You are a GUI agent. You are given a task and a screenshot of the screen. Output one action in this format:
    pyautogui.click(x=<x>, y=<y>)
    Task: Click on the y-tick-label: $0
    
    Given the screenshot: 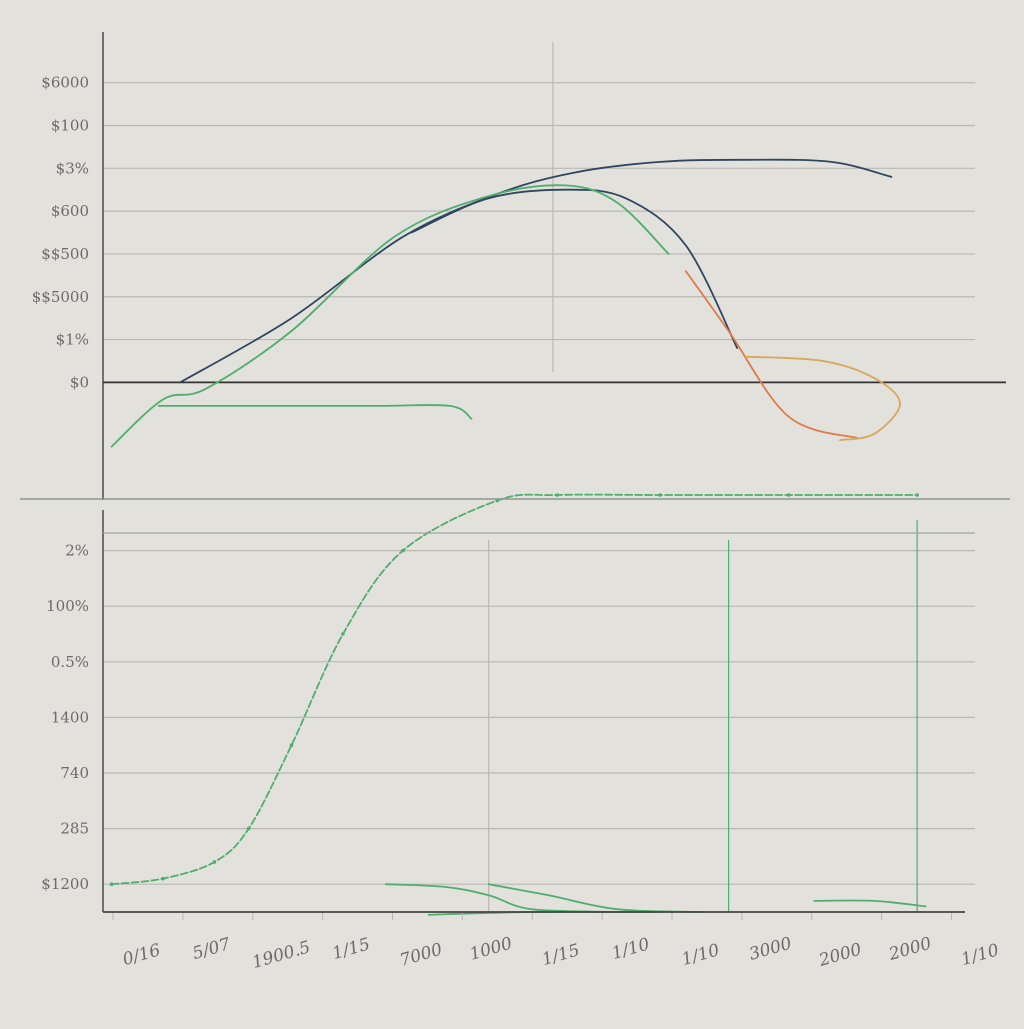 What is the action you would take?
    pyautogui.click(x=79, y=382)
    